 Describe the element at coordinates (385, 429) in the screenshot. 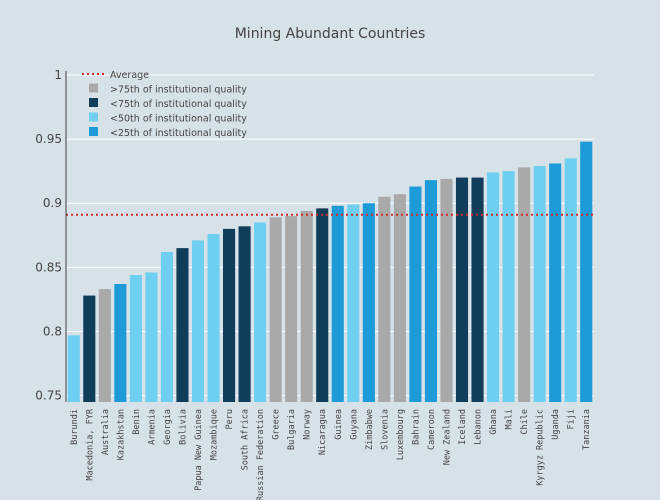

I see `x-tick-label: Slovenia` at that location.